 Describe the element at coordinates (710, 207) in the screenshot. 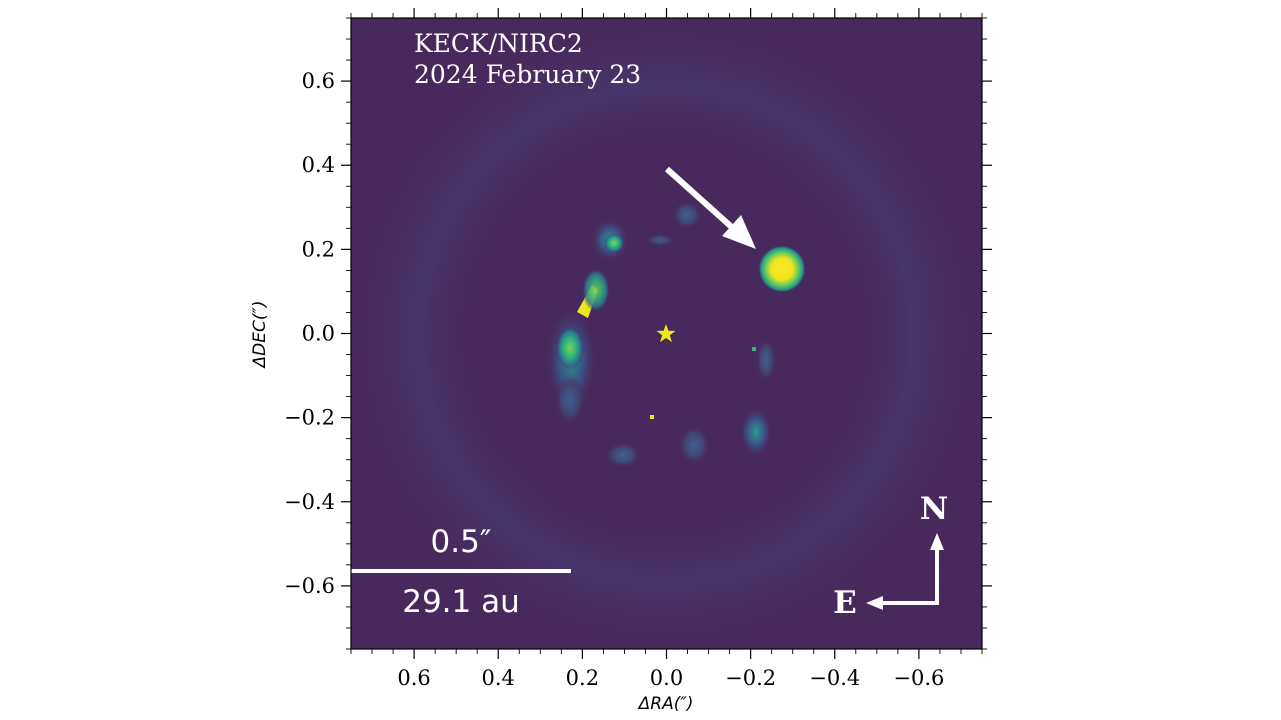

I see `companion-arrow-icon` at that location.